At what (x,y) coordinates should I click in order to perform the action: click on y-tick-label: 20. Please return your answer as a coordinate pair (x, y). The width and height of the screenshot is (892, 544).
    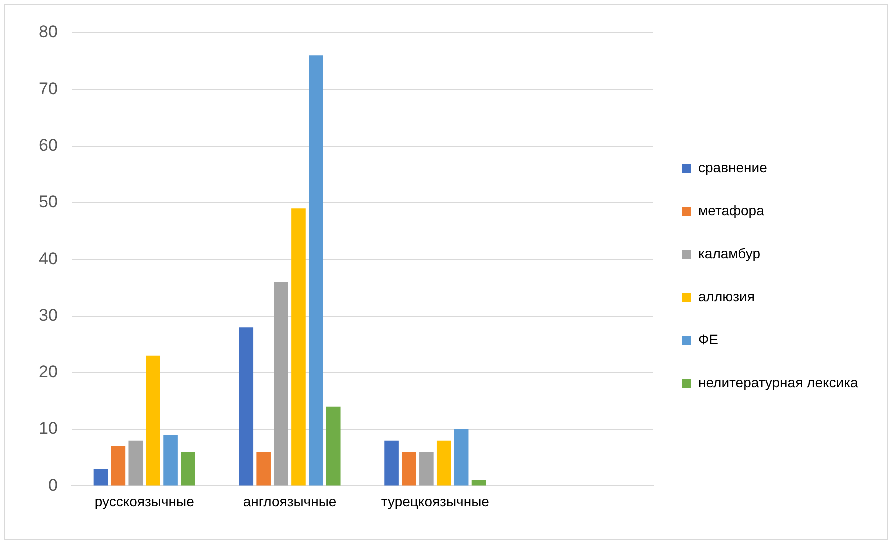
    Looking at the image, I should click on (48, 372).